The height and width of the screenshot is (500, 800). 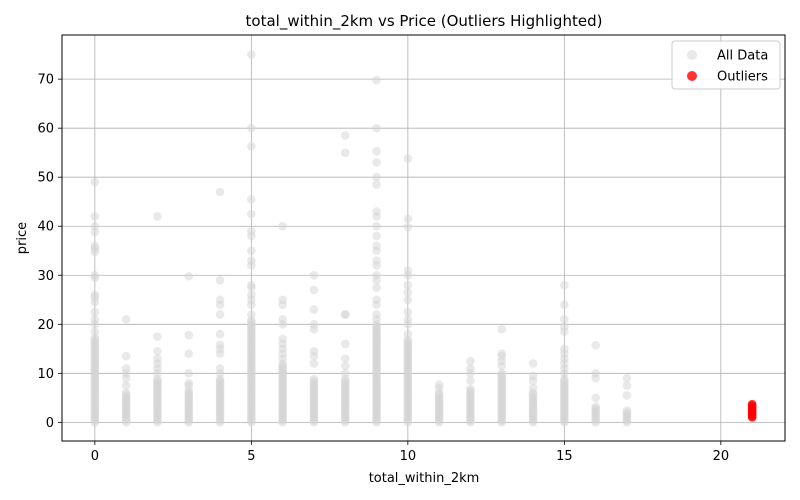 What do you see at coordinates (742, 77) in the screenshot?
I see `legend-outliers-label: Outliers` at bounding box center [742, 77].